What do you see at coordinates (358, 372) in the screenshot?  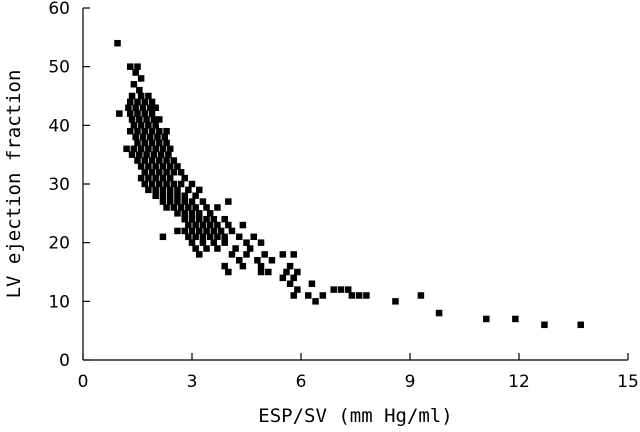 I see `x-ticks: 0 3 6 9 12 15` at bounding box center [358, 372].